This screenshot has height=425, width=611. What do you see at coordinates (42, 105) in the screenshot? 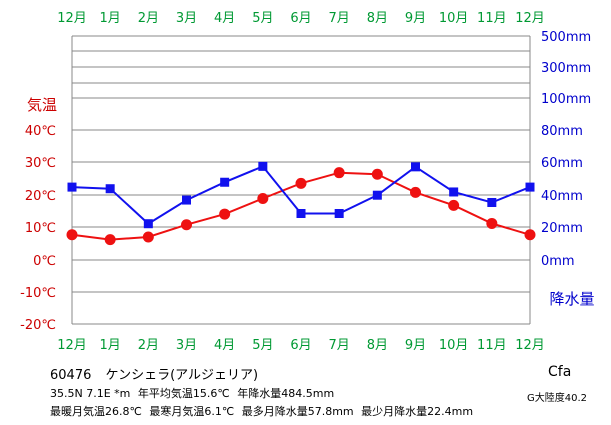
I see `temperature-axis-title: 気温` at bounding box center [42, 105].